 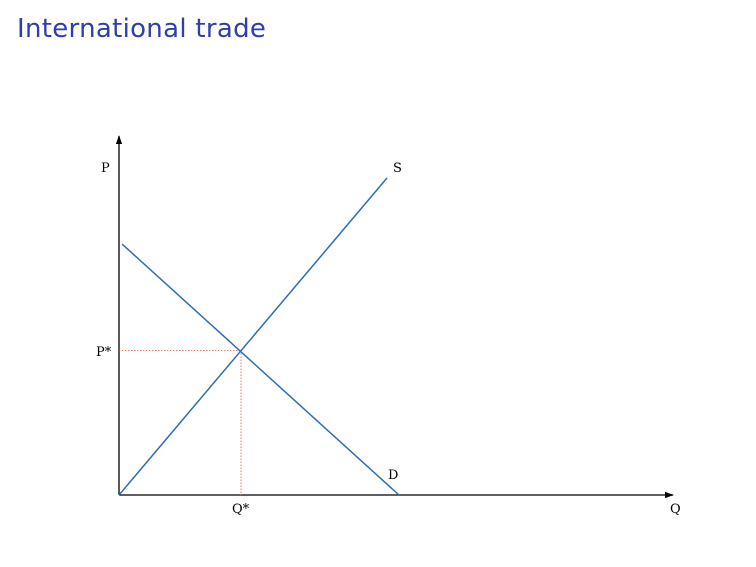 I want to click on equilibrium-quantity-label: Q*, so click(x=241, y=509).